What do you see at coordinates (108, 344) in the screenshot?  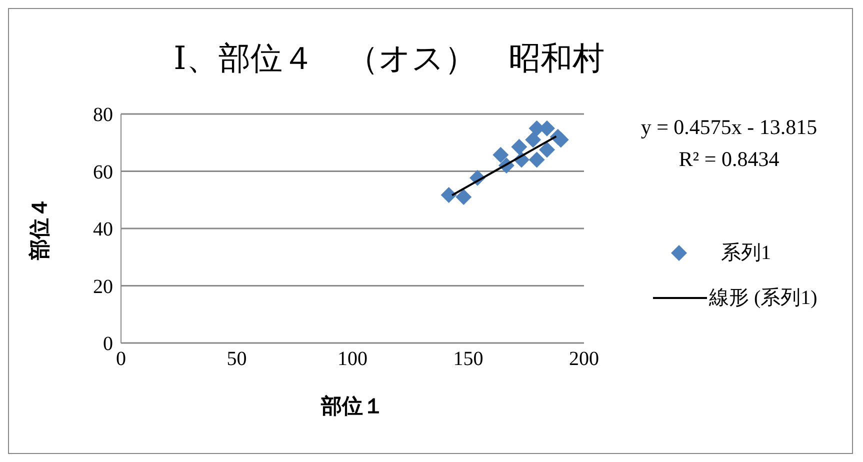 I see `y-tick-label: 0` at bounding box center [108, 344].